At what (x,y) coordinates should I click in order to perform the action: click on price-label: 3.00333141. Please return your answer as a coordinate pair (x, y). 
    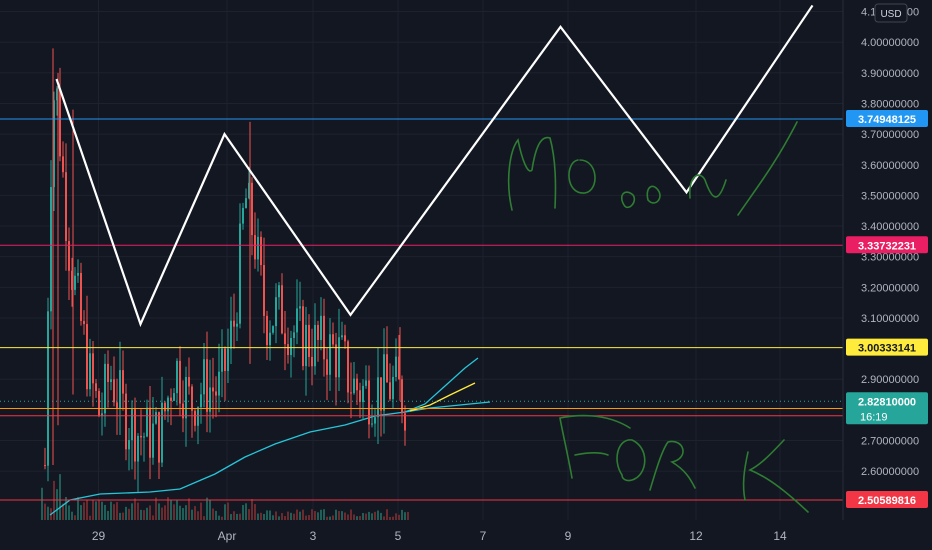
    Looking at the image, I should click on (887, 349).